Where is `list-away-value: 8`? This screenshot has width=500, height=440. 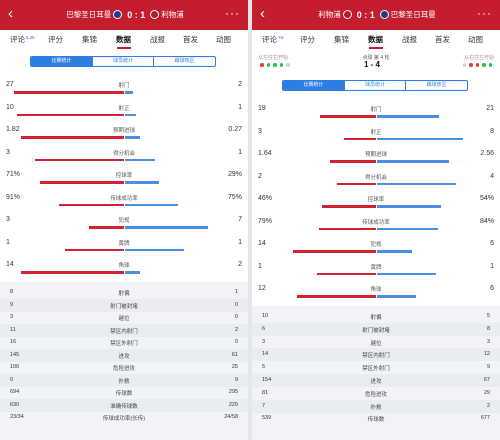
list-away-value: 8 is located at coordinates (488, 328).